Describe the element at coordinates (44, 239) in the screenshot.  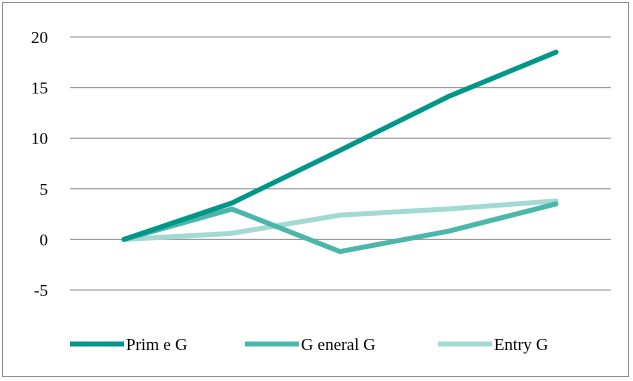
I see `y-tick-label: 0` at that location.